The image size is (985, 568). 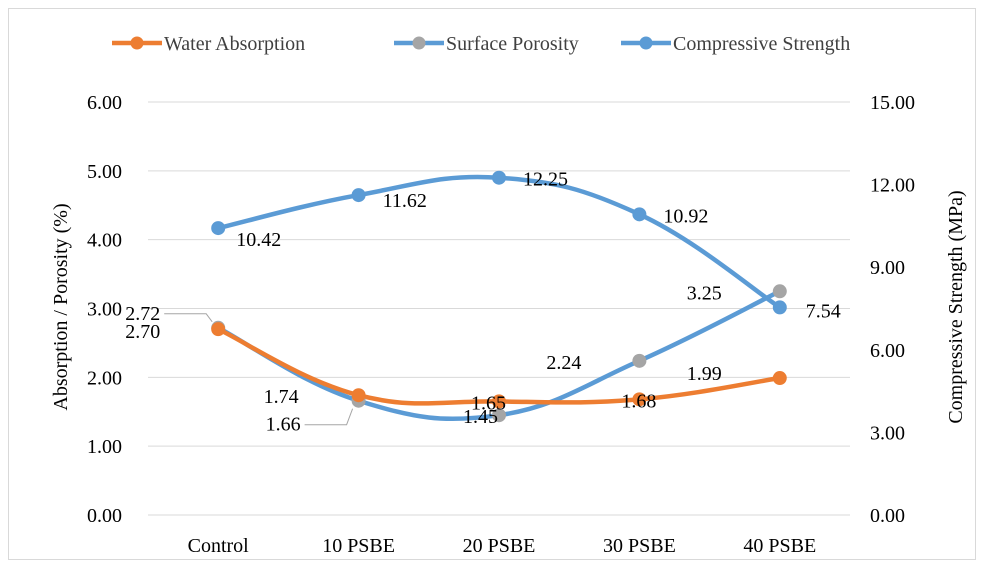 What do you see at coordinates (104, 378) in the screenshot?
I see `y-tick-label: 2.00` at bounding box center [104, 378].